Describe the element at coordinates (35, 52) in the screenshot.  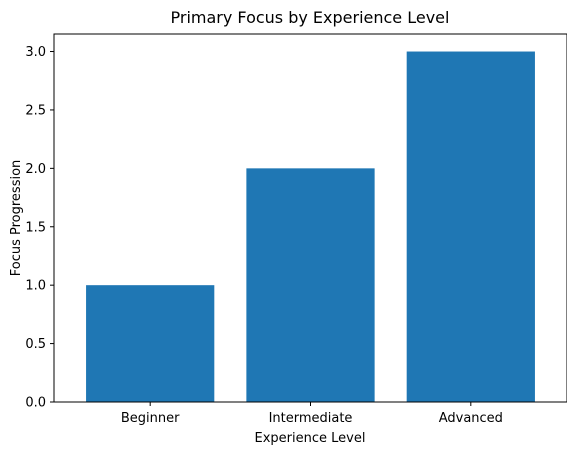
I see `y-tick-label: 3.0` at that location.